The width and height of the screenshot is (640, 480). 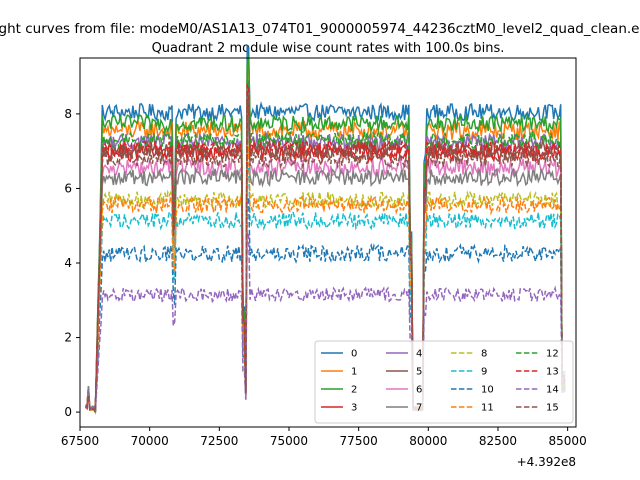 I want to click on legend-label: 2, so click(x=354, y=390).